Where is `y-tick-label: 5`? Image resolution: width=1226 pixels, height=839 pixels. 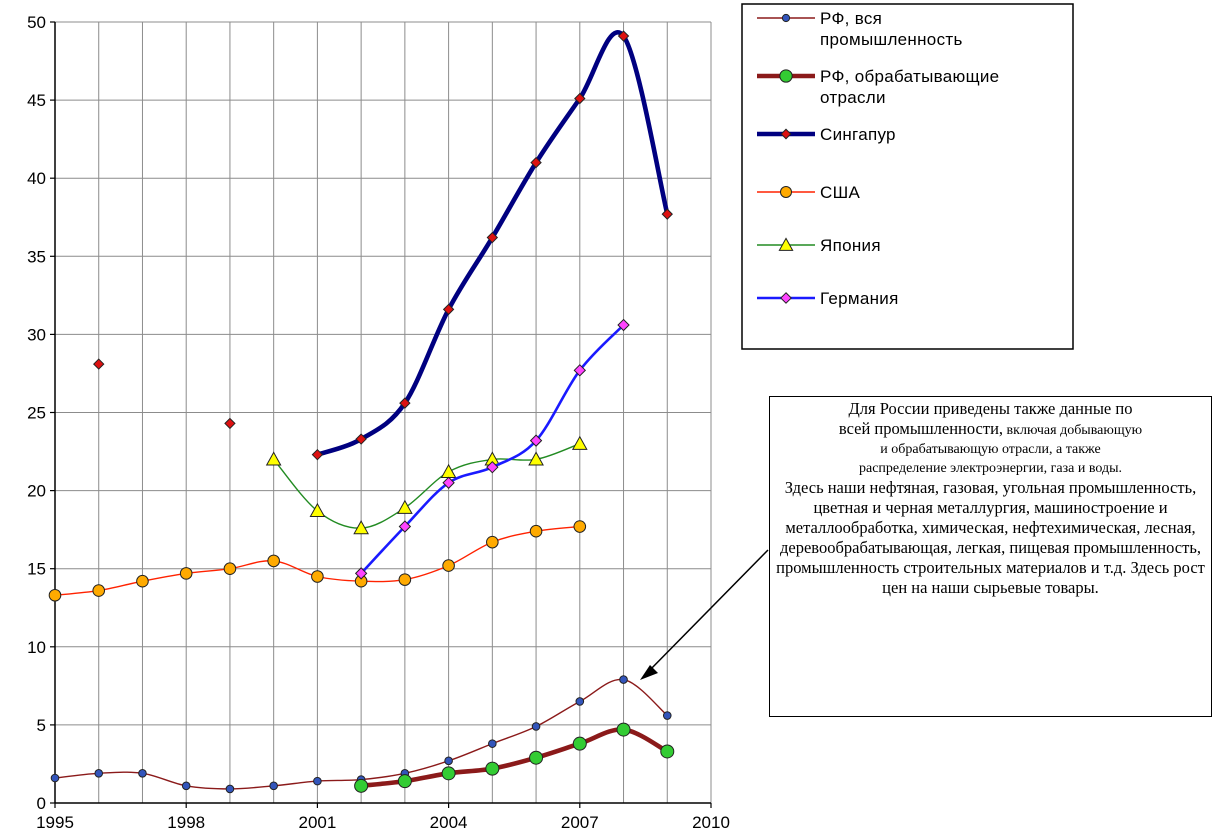 y-tick-label: 5 is located at coordinates (41, 725).